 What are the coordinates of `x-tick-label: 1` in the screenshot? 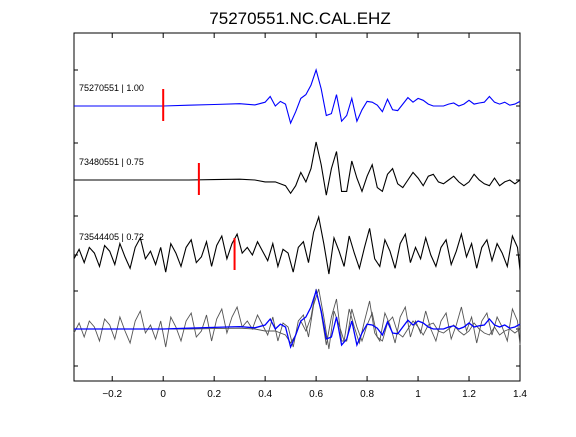 It's located at (418, 394).